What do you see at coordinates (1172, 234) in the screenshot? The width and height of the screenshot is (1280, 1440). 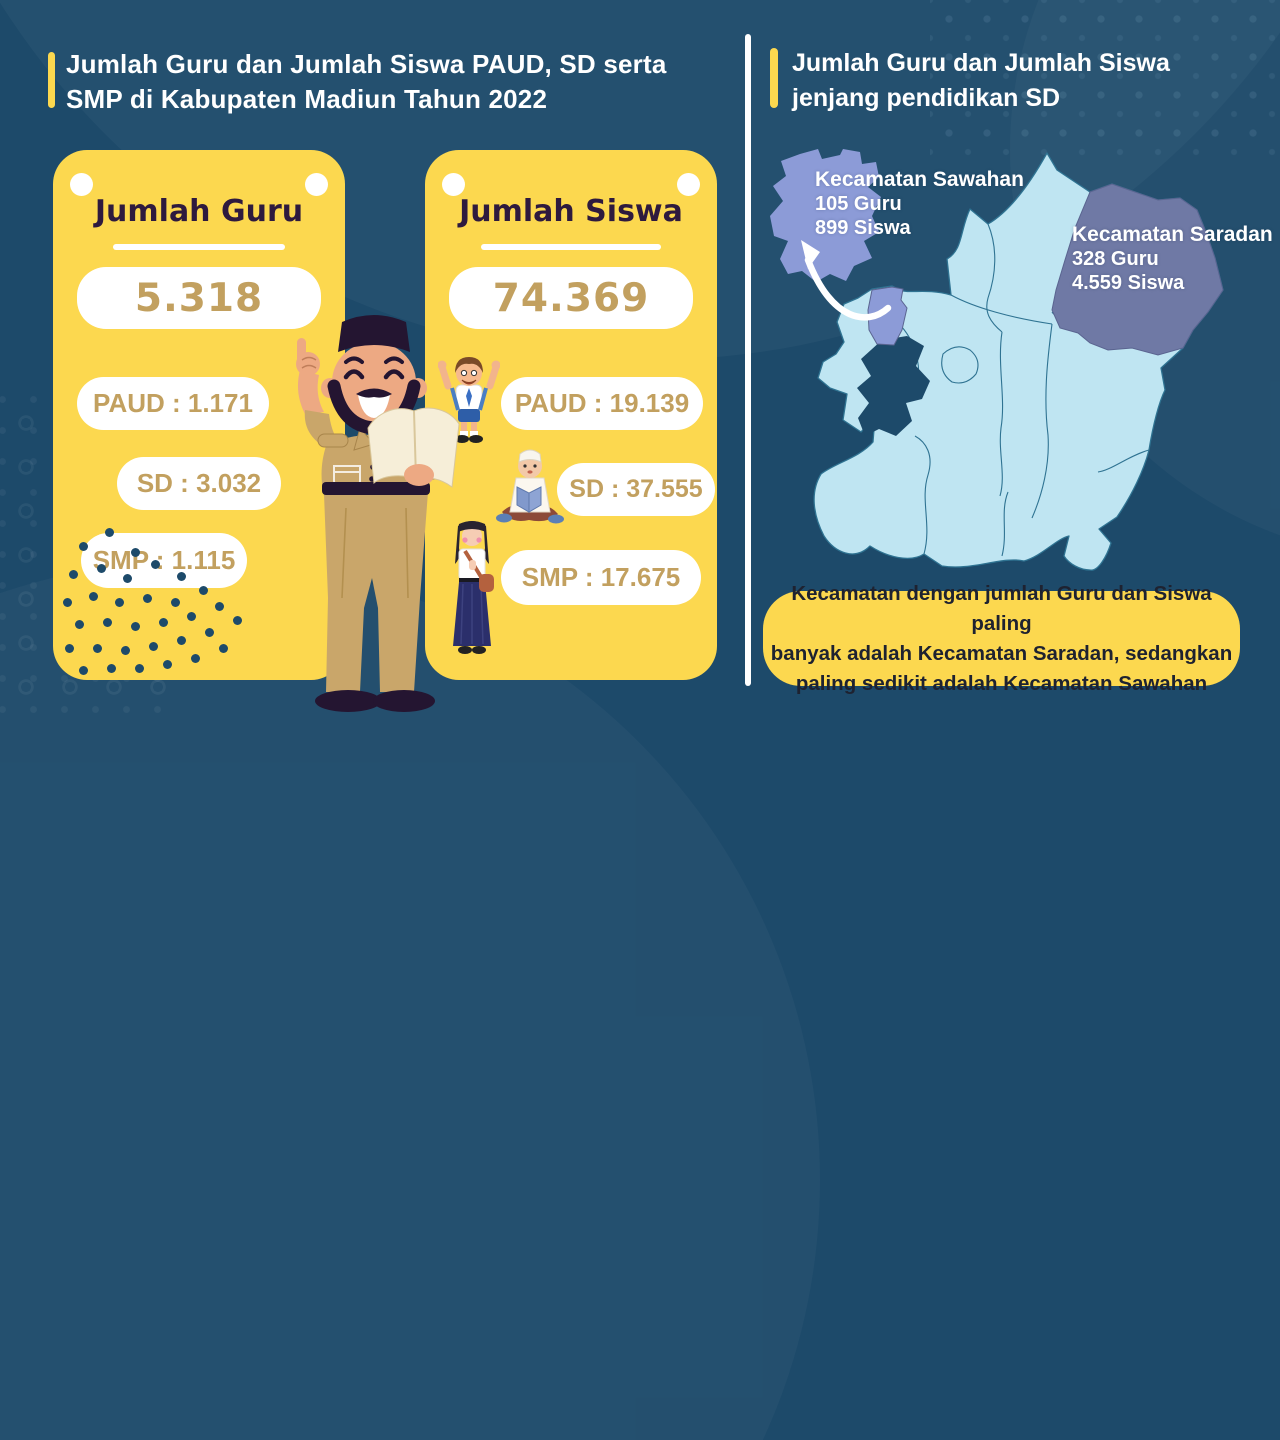 I see `saradan-name: Kecamatan Saradan` at bounding box center [1172, 234].